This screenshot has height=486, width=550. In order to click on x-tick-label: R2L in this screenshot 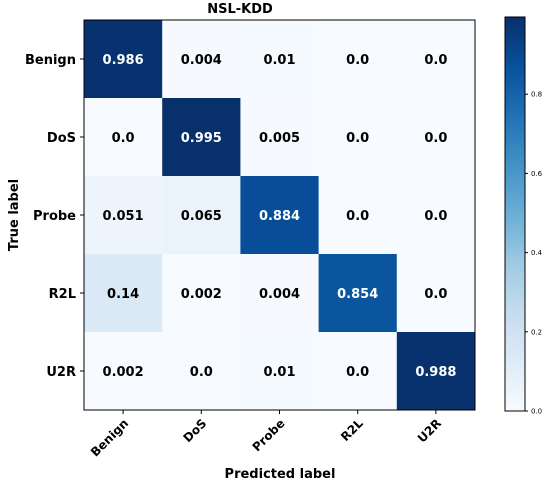, I will do `click(352, 430)`.